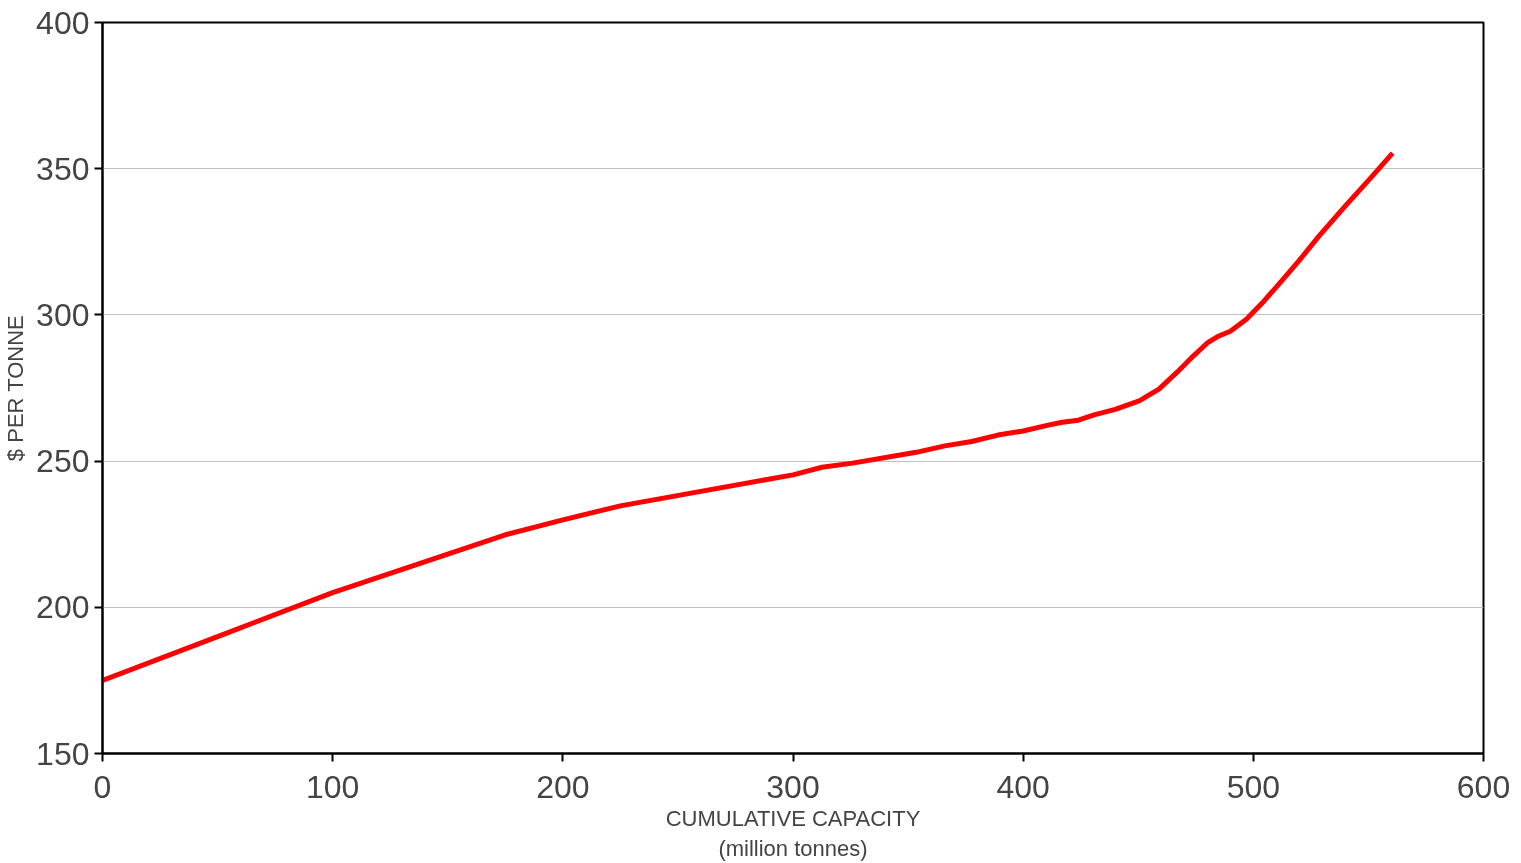 Image resolution: width=1521 pixels, height=863 pixels. What do you see at coordinates (63, 168) in the screenshot?
I see `y-tick-label: 350` at bounding box center [63, 168].